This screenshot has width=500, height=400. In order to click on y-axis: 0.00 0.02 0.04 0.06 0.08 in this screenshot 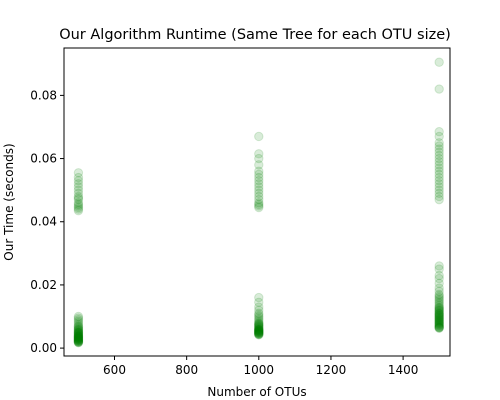, I will do `click(47, 221)`.